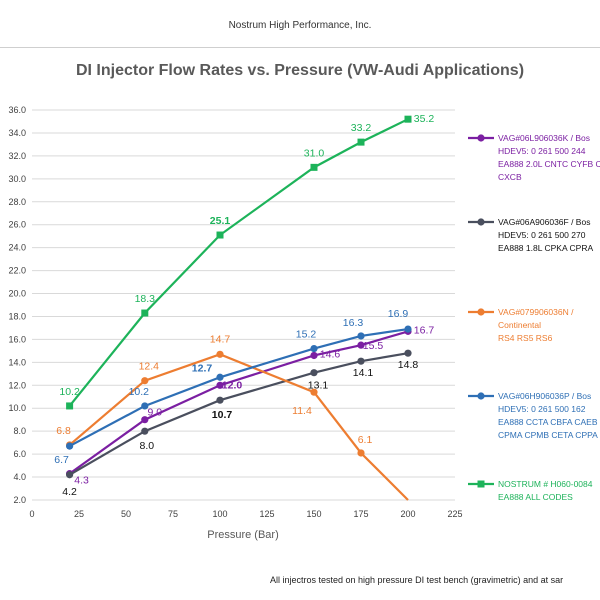  Describe the element at coordinates (313, 514) in the screenshot. I see `x-tick-label: 150` at that location.